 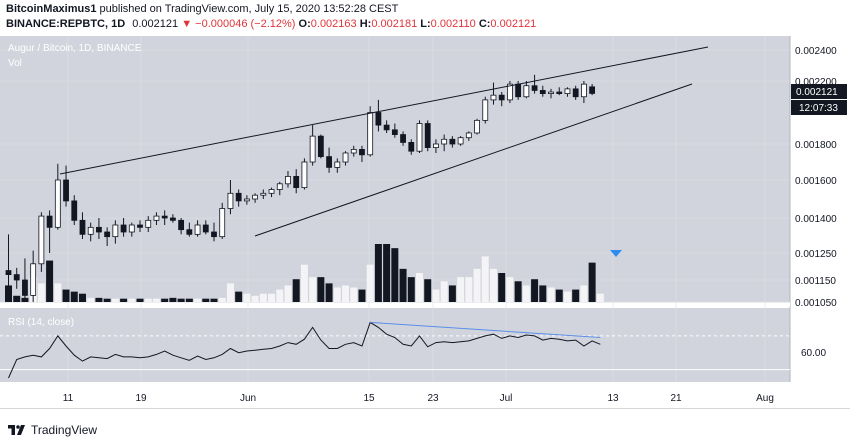 I want to click on tradingview-logo-icon, so click(x=16, y=430).